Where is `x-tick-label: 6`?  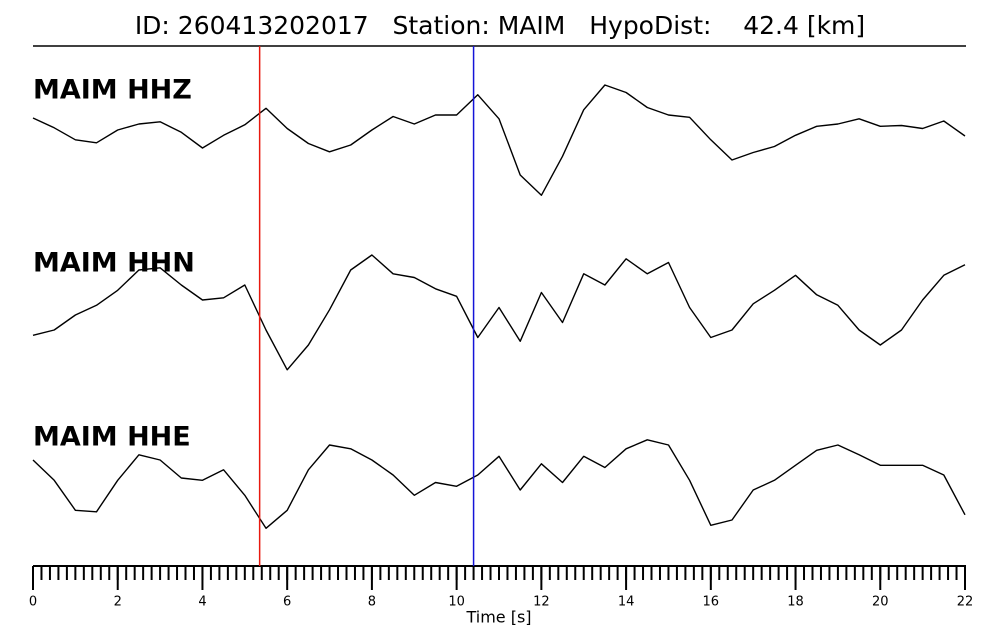 x-tick-label: 6 is located at coordinates (287, 602).